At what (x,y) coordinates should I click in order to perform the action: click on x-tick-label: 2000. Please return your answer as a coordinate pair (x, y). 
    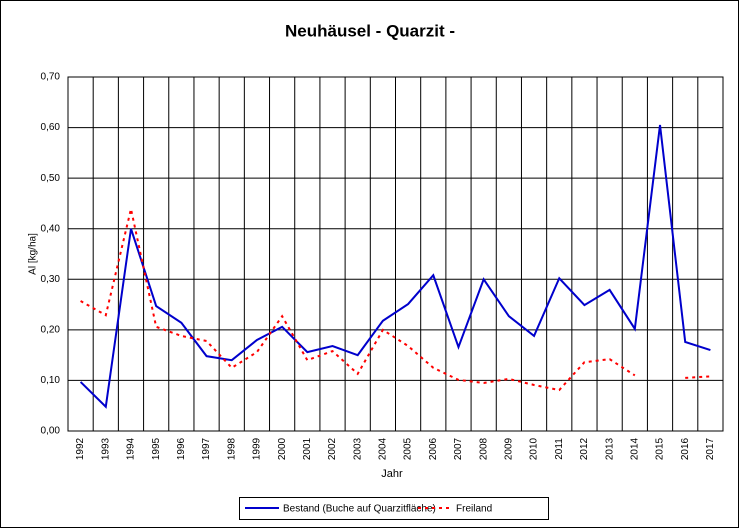
    Looking at the image, I should click on (282, 448).